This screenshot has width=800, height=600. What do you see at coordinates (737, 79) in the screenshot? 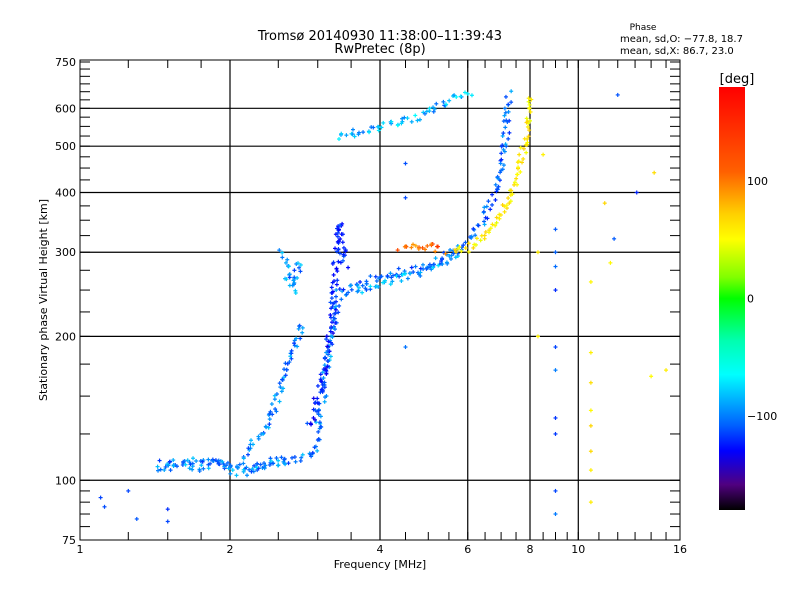
I see `colorbar-label: [deg]` at bounding box center [737, 79].